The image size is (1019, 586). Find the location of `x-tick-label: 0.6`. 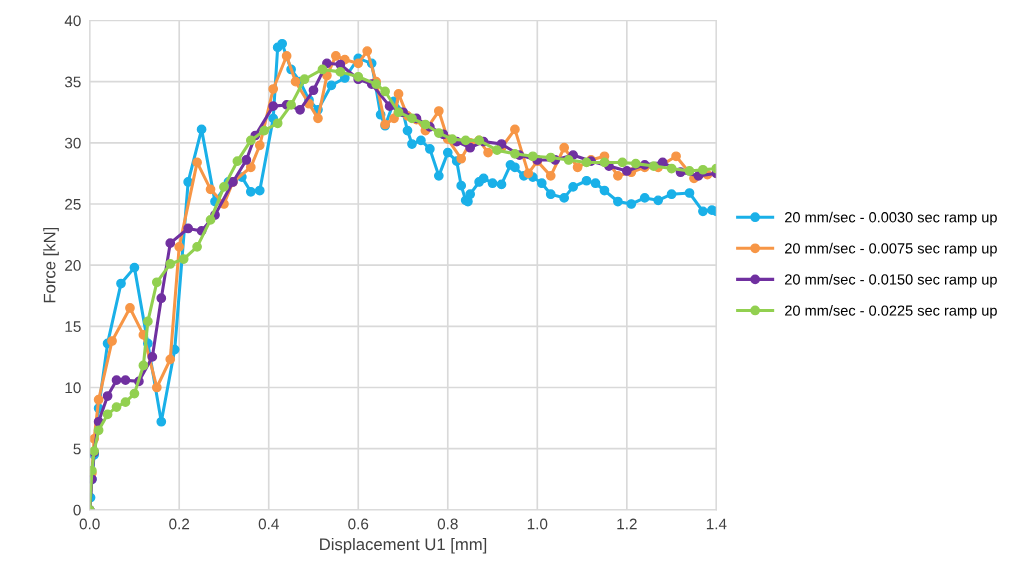

x-tick-label: 0.6 is located at coordinates (358, 524).